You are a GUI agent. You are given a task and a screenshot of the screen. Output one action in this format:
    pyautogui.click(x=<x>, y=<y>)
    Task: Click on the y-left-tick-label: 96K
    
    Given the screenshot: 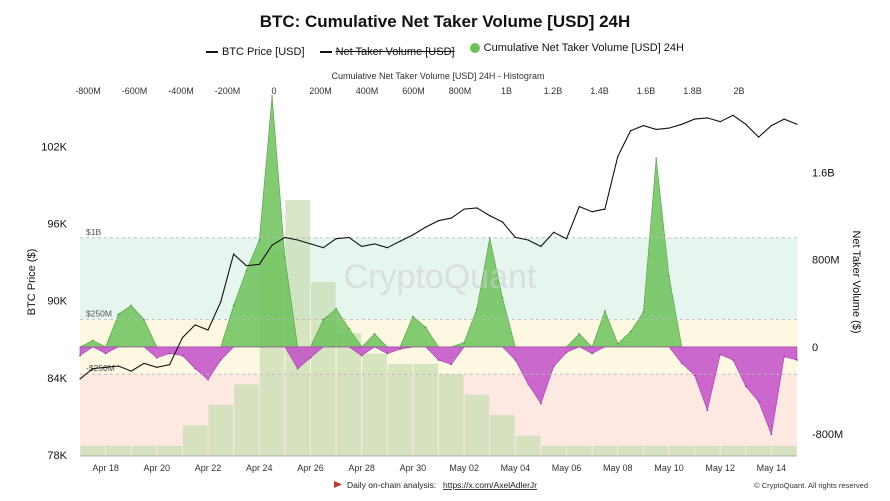 What is the action you would take?
    pyautogui.click(x=57, y=225)
    